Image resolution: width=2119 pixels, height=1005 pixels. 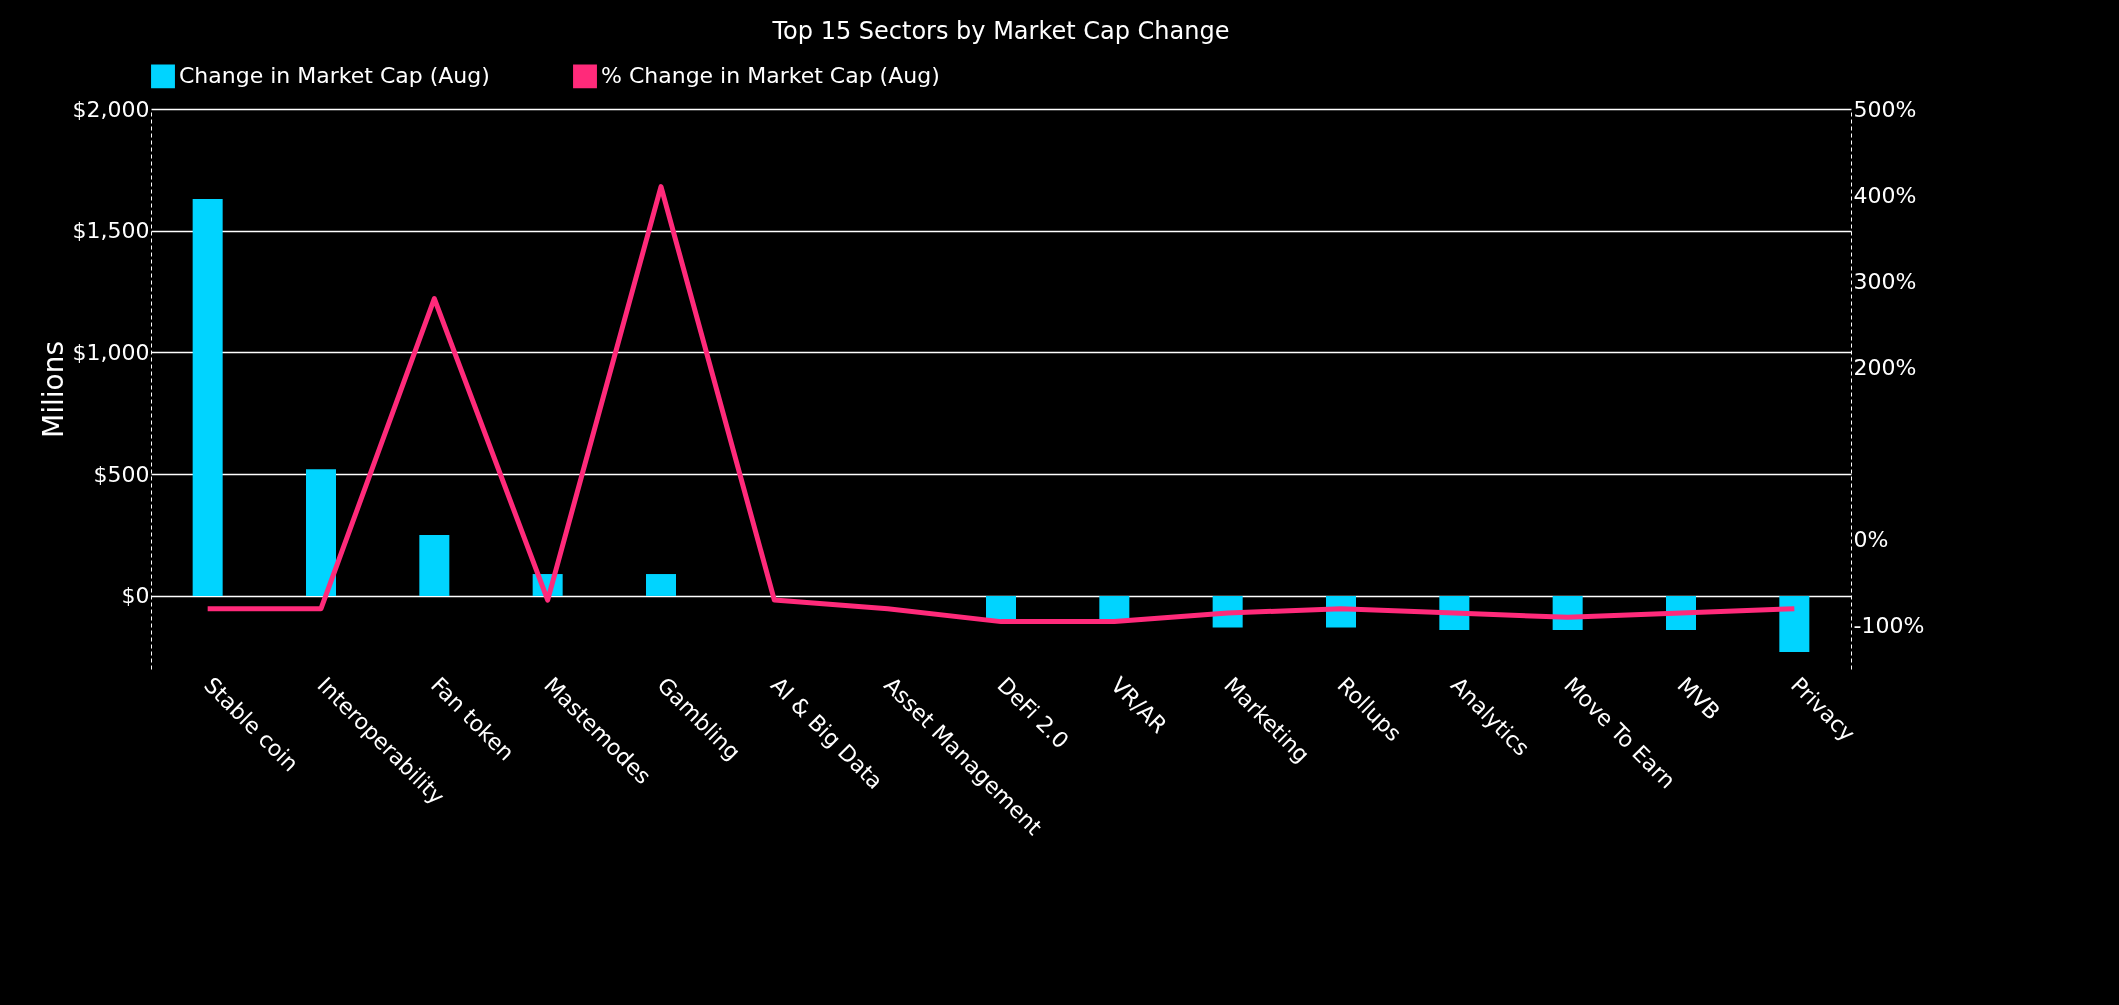 I want to click on y-tick-label: $0, so click(x=135, y=596).